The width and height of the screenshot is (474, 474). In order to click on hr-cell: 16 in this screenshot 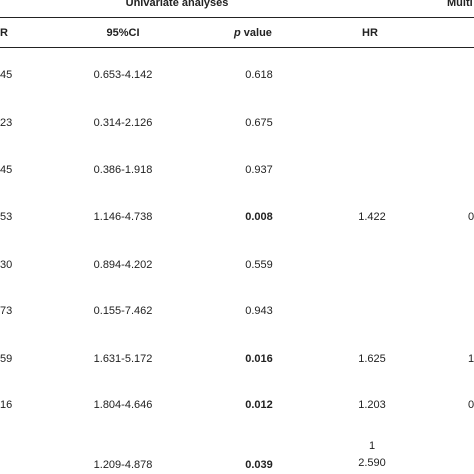, I will do `click(6, 405)`.